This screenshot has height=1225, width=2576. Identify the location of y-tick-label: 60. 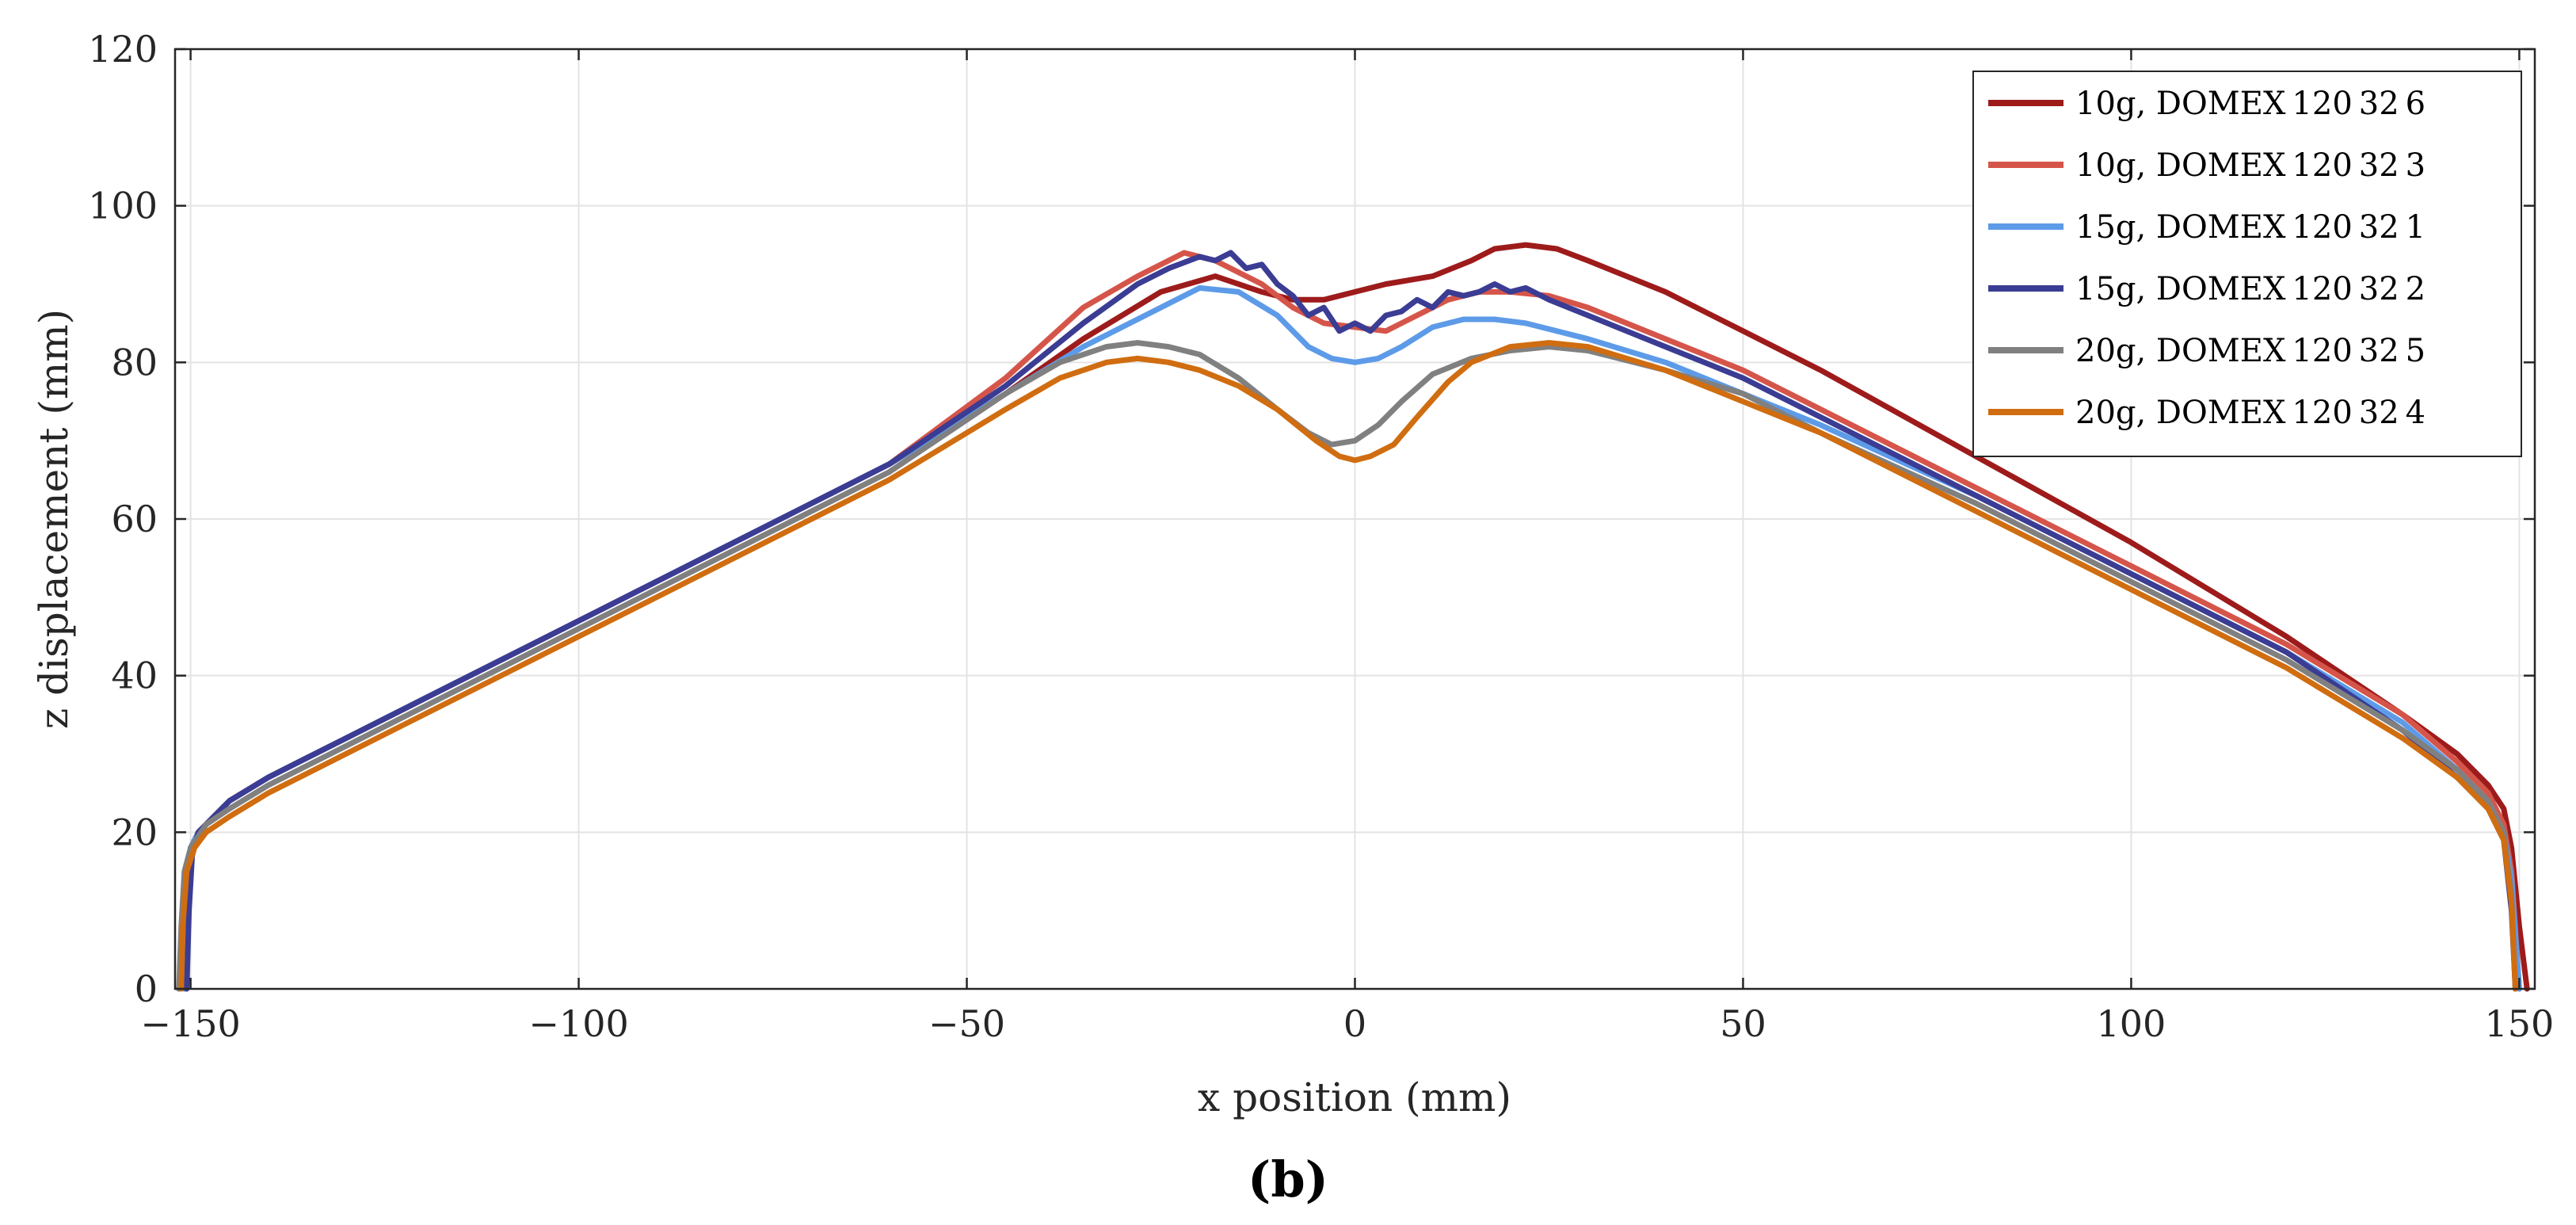
(135, 519).